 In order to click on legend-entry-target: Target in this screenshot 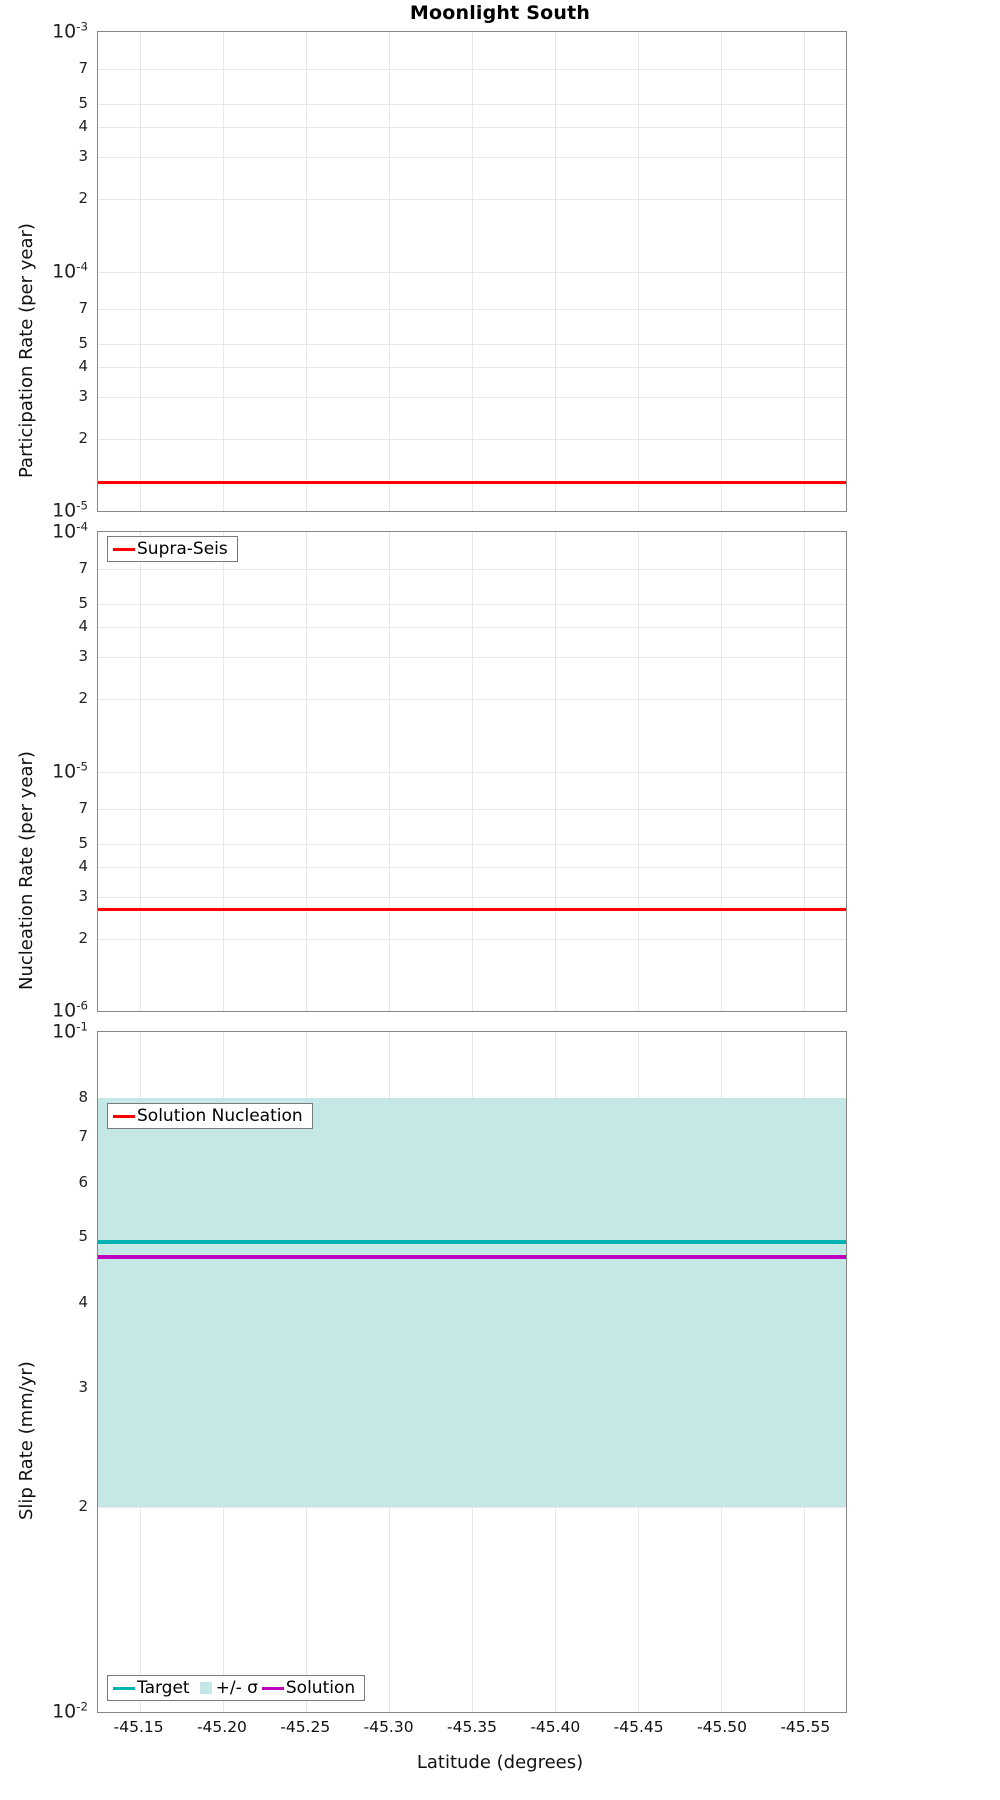, I will do `click(153, 1688)`.